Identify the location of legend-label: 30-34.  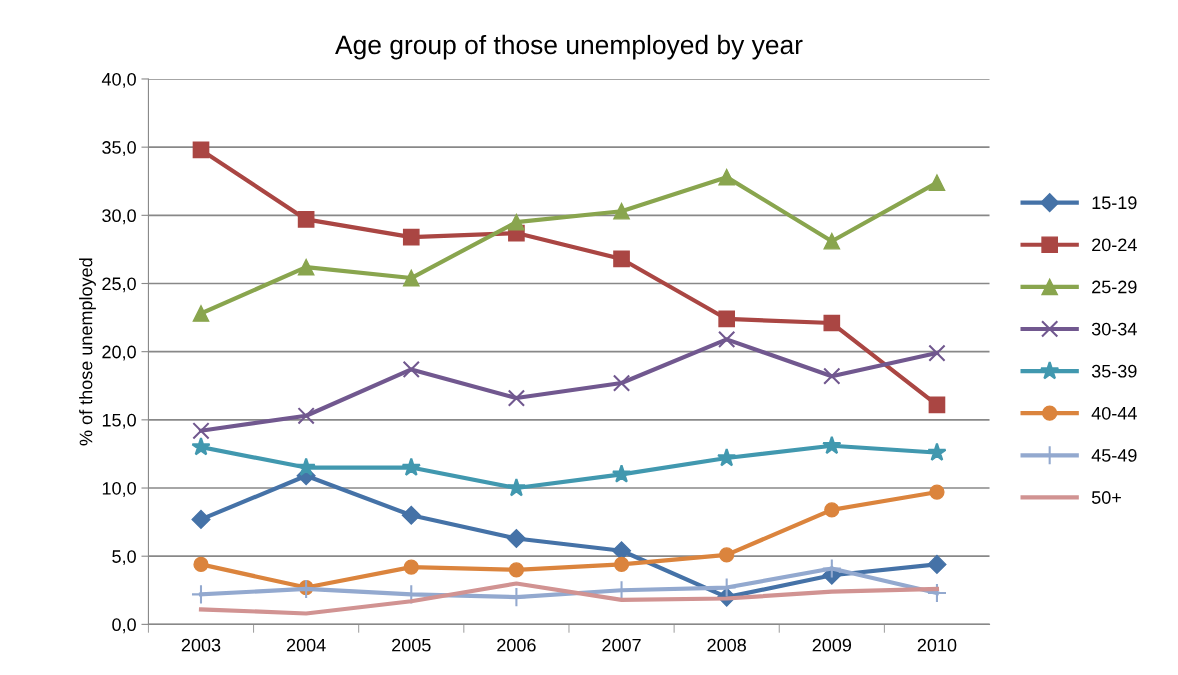
(1114, 329).